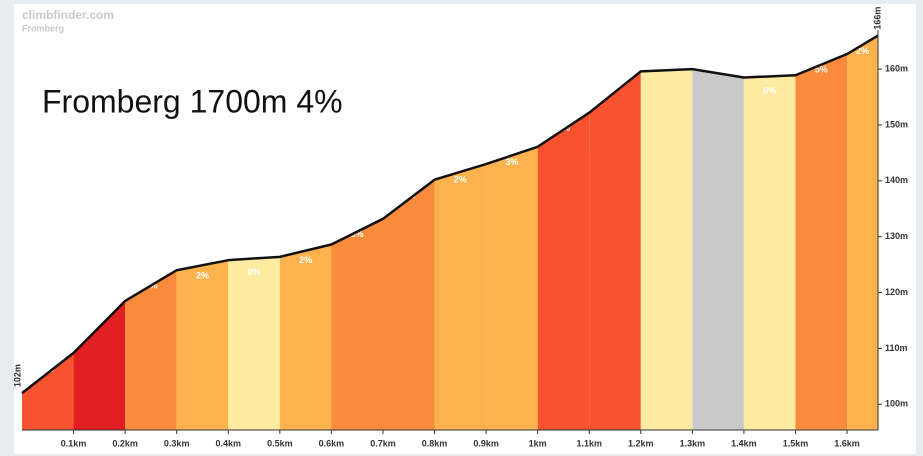 Image resolution: width=923 pixels, height=456 pixels. What do you see at coordinates (693, 443) in the screenshot?
I see `x-tick-label: 1.3km` at bounding box center [693, 443].